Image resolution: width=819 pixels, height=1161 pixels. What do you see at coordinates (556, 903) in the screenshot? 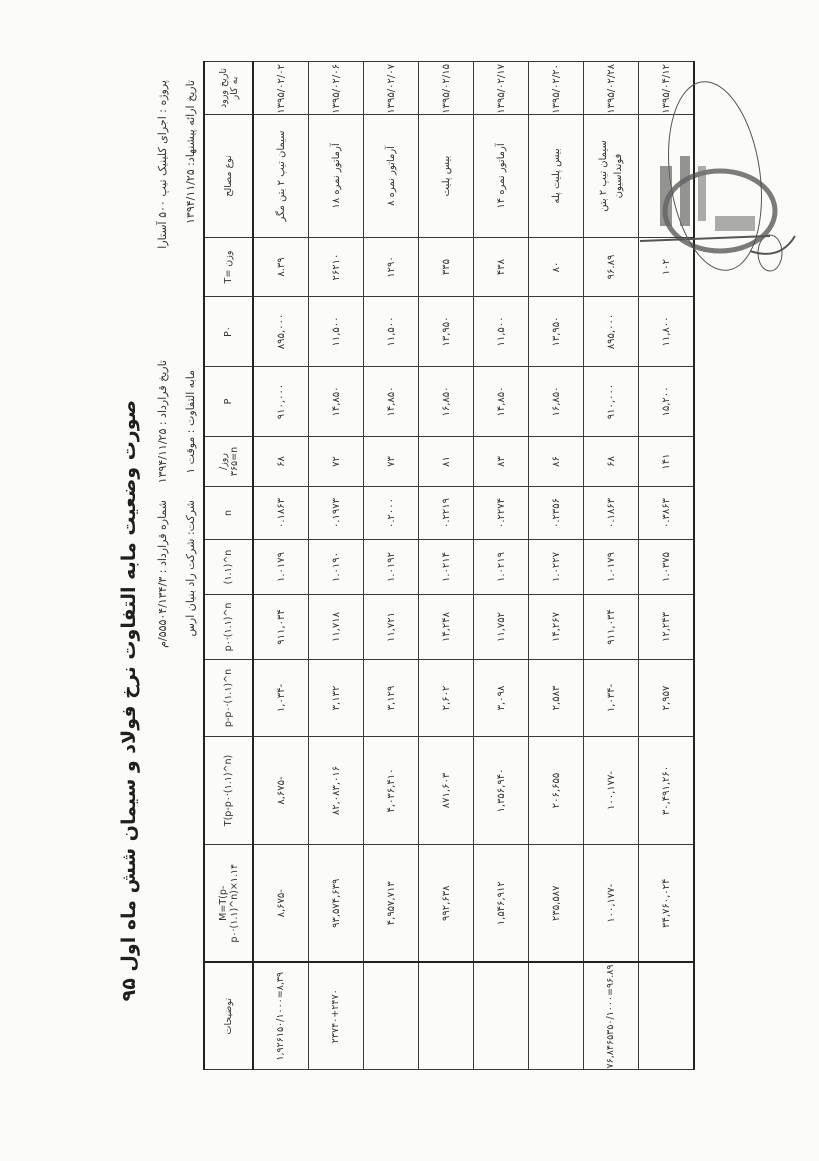
I see `cell-total-difference-m: ۲۳۵,۵۸۷` at bounding box center [556, 903].